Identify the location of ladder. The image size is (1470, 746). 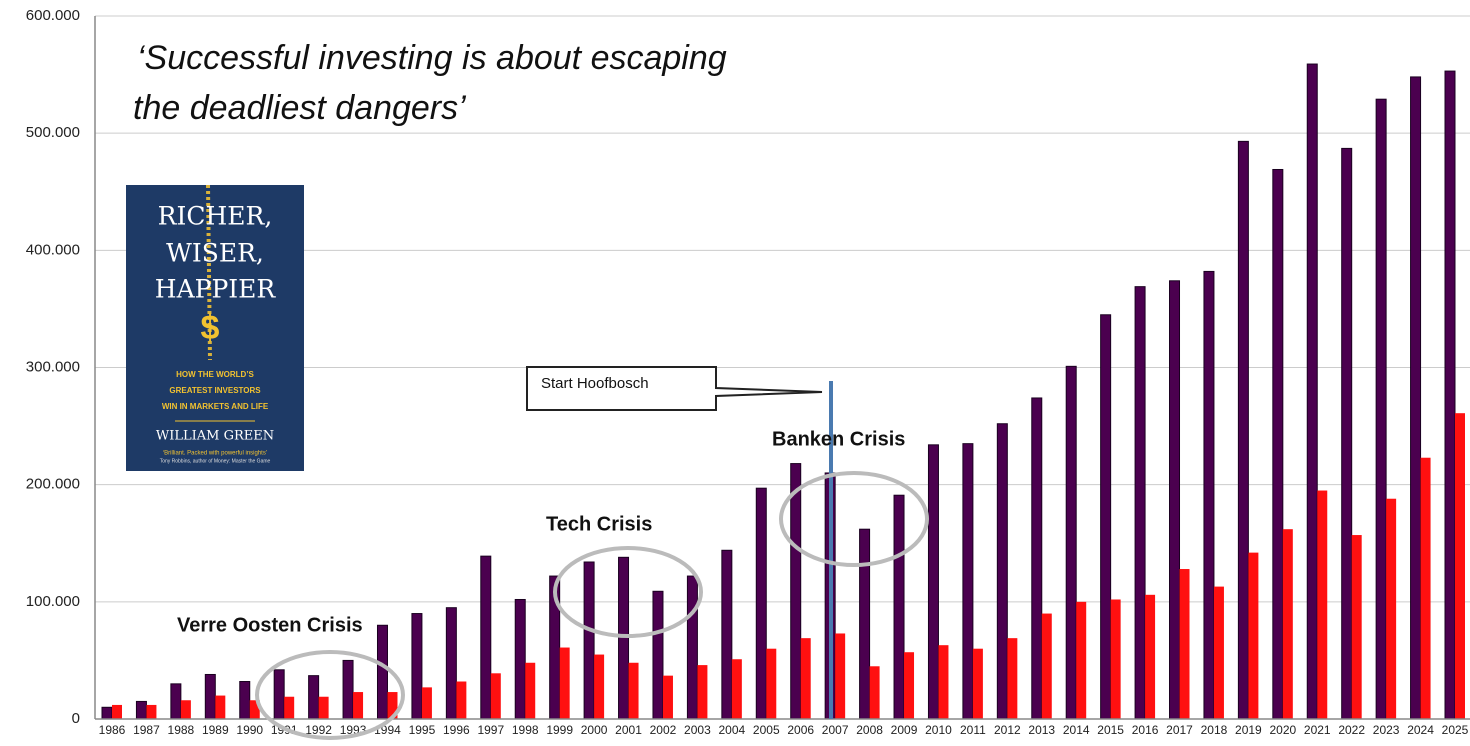
(209, 272).